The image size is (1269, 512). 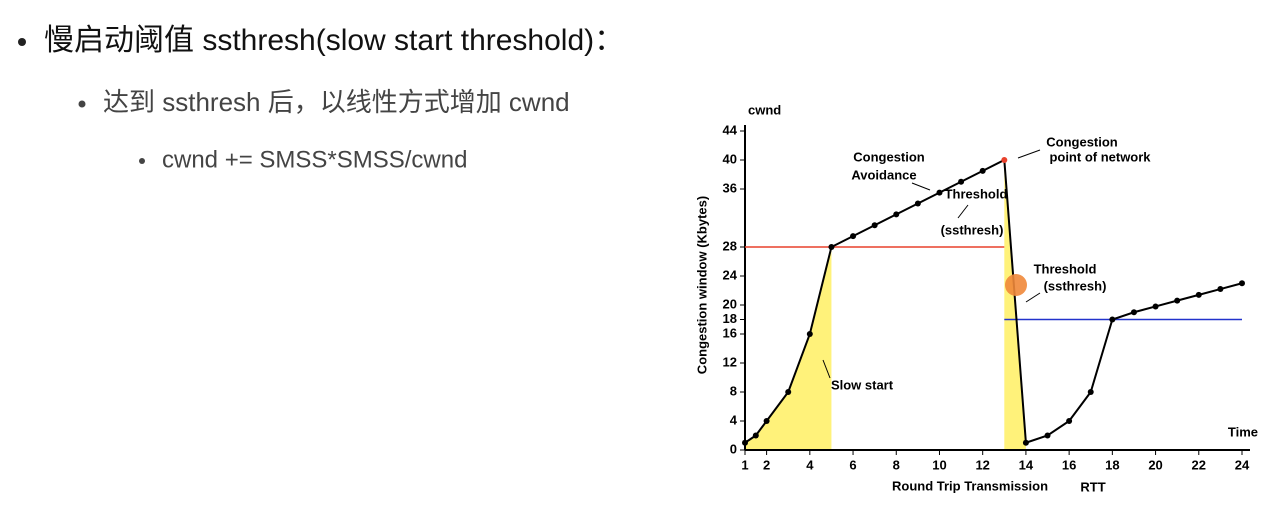 What do you see at coordinates (730, 332) in the screenshot?
I see `y-tick-label: 16` at bounding box center [730, 332].